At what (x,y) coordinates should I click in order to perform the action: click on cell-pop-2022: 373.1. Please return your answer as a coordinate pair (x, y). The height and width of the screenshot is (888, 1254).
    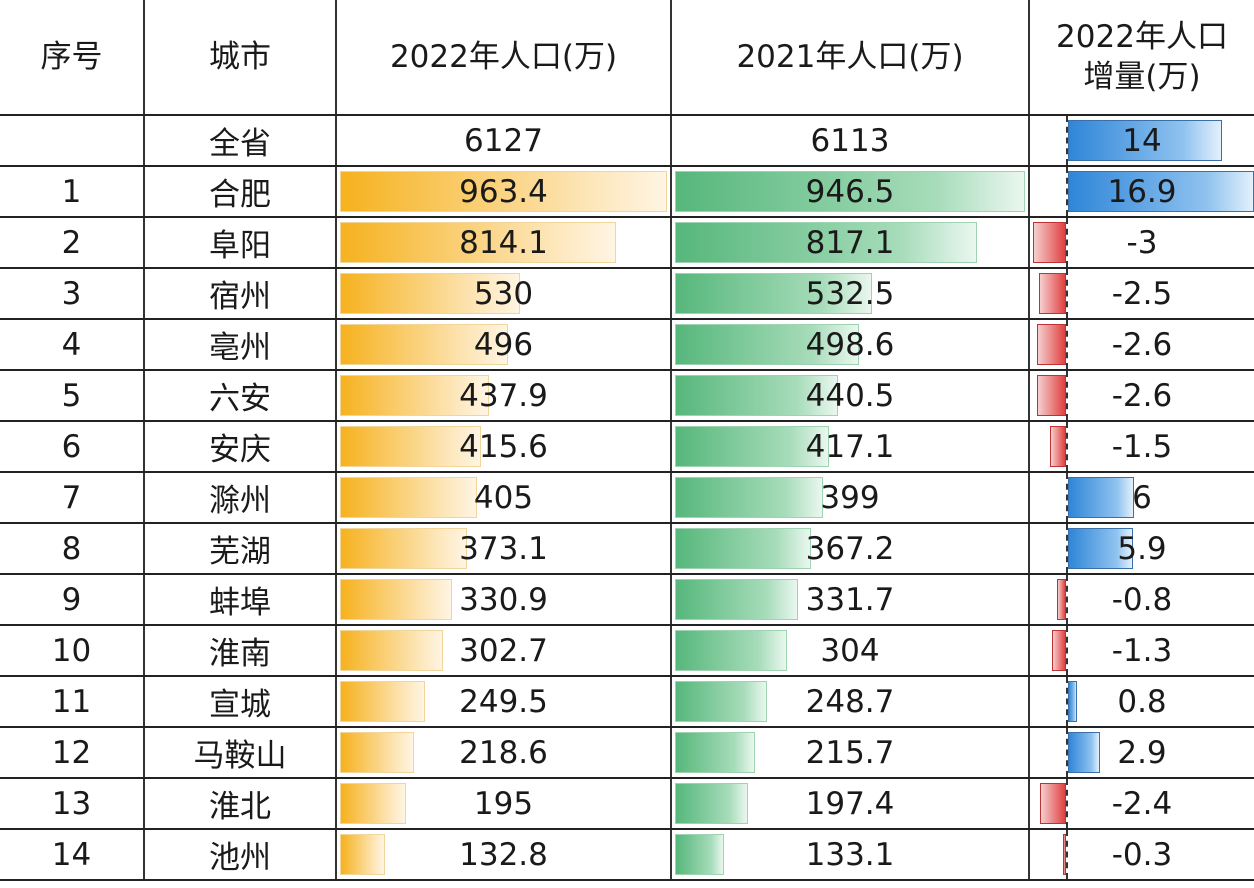
    Looking at the image, I should click on (504, 548).